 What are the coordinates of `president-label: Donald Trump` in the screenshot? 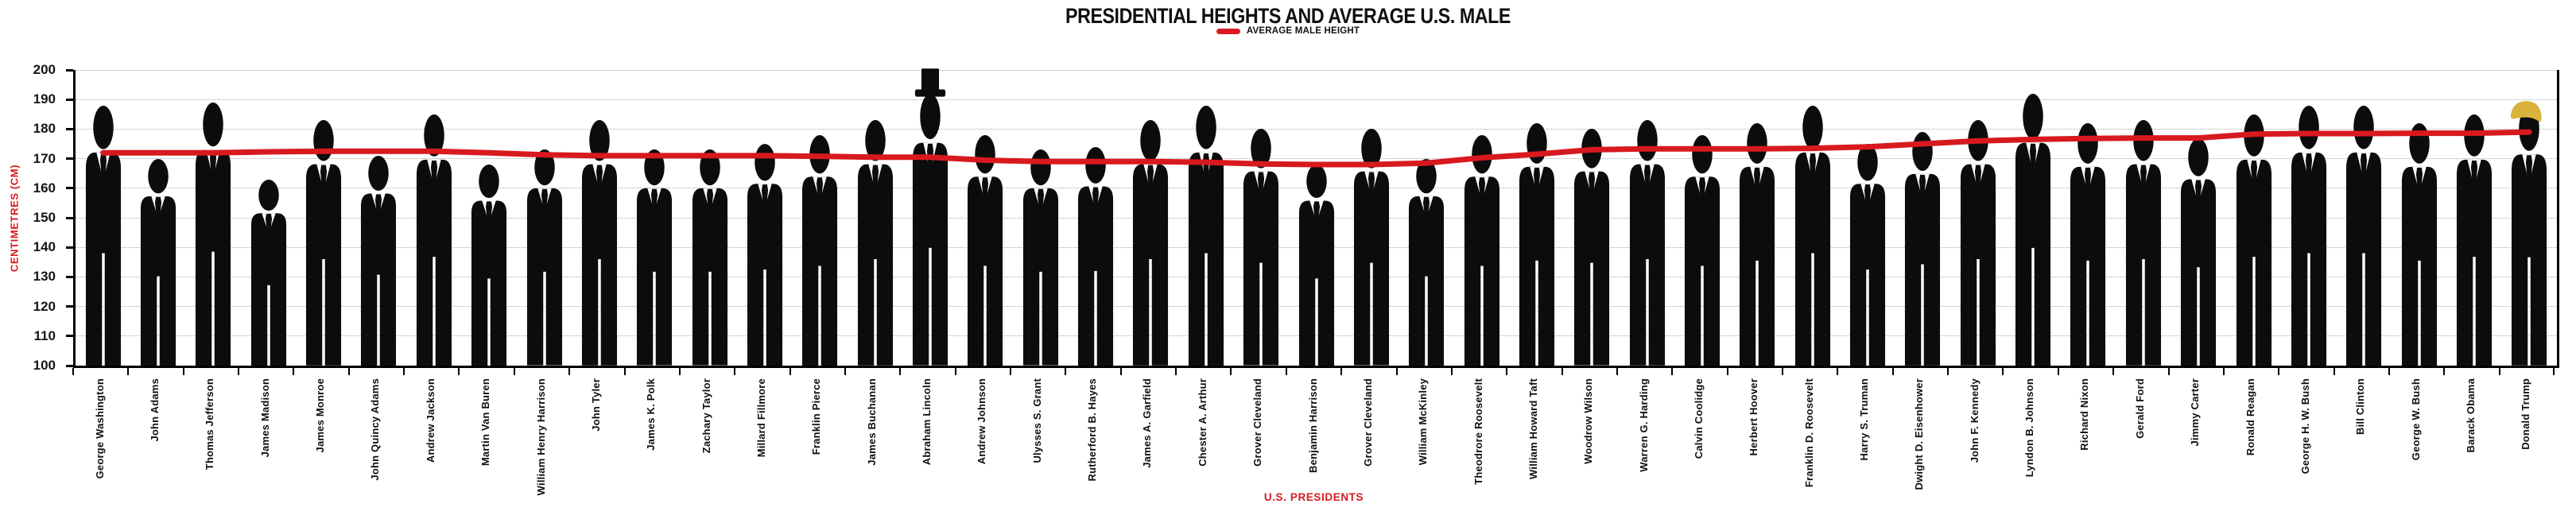 It's located at (2526, 414).